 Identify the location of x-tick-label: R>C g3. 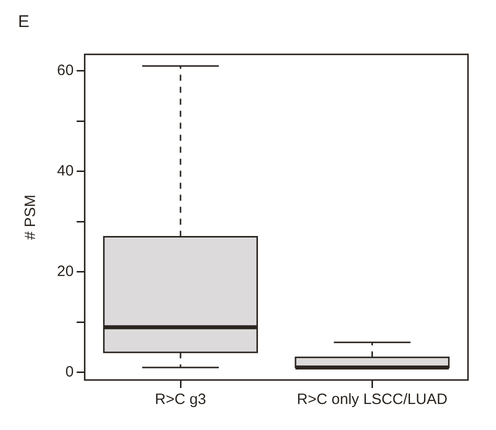
(180, 399).